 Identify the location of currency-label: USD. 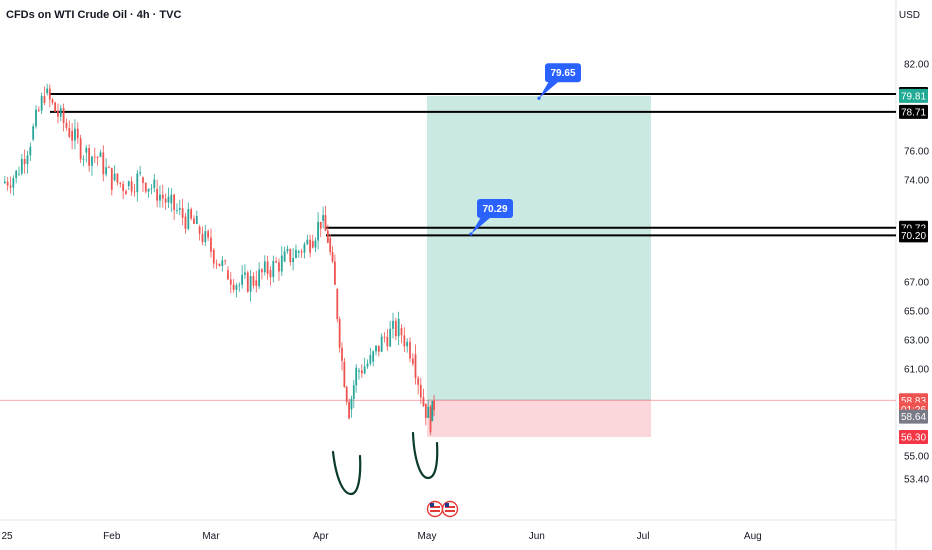
(909, 15).